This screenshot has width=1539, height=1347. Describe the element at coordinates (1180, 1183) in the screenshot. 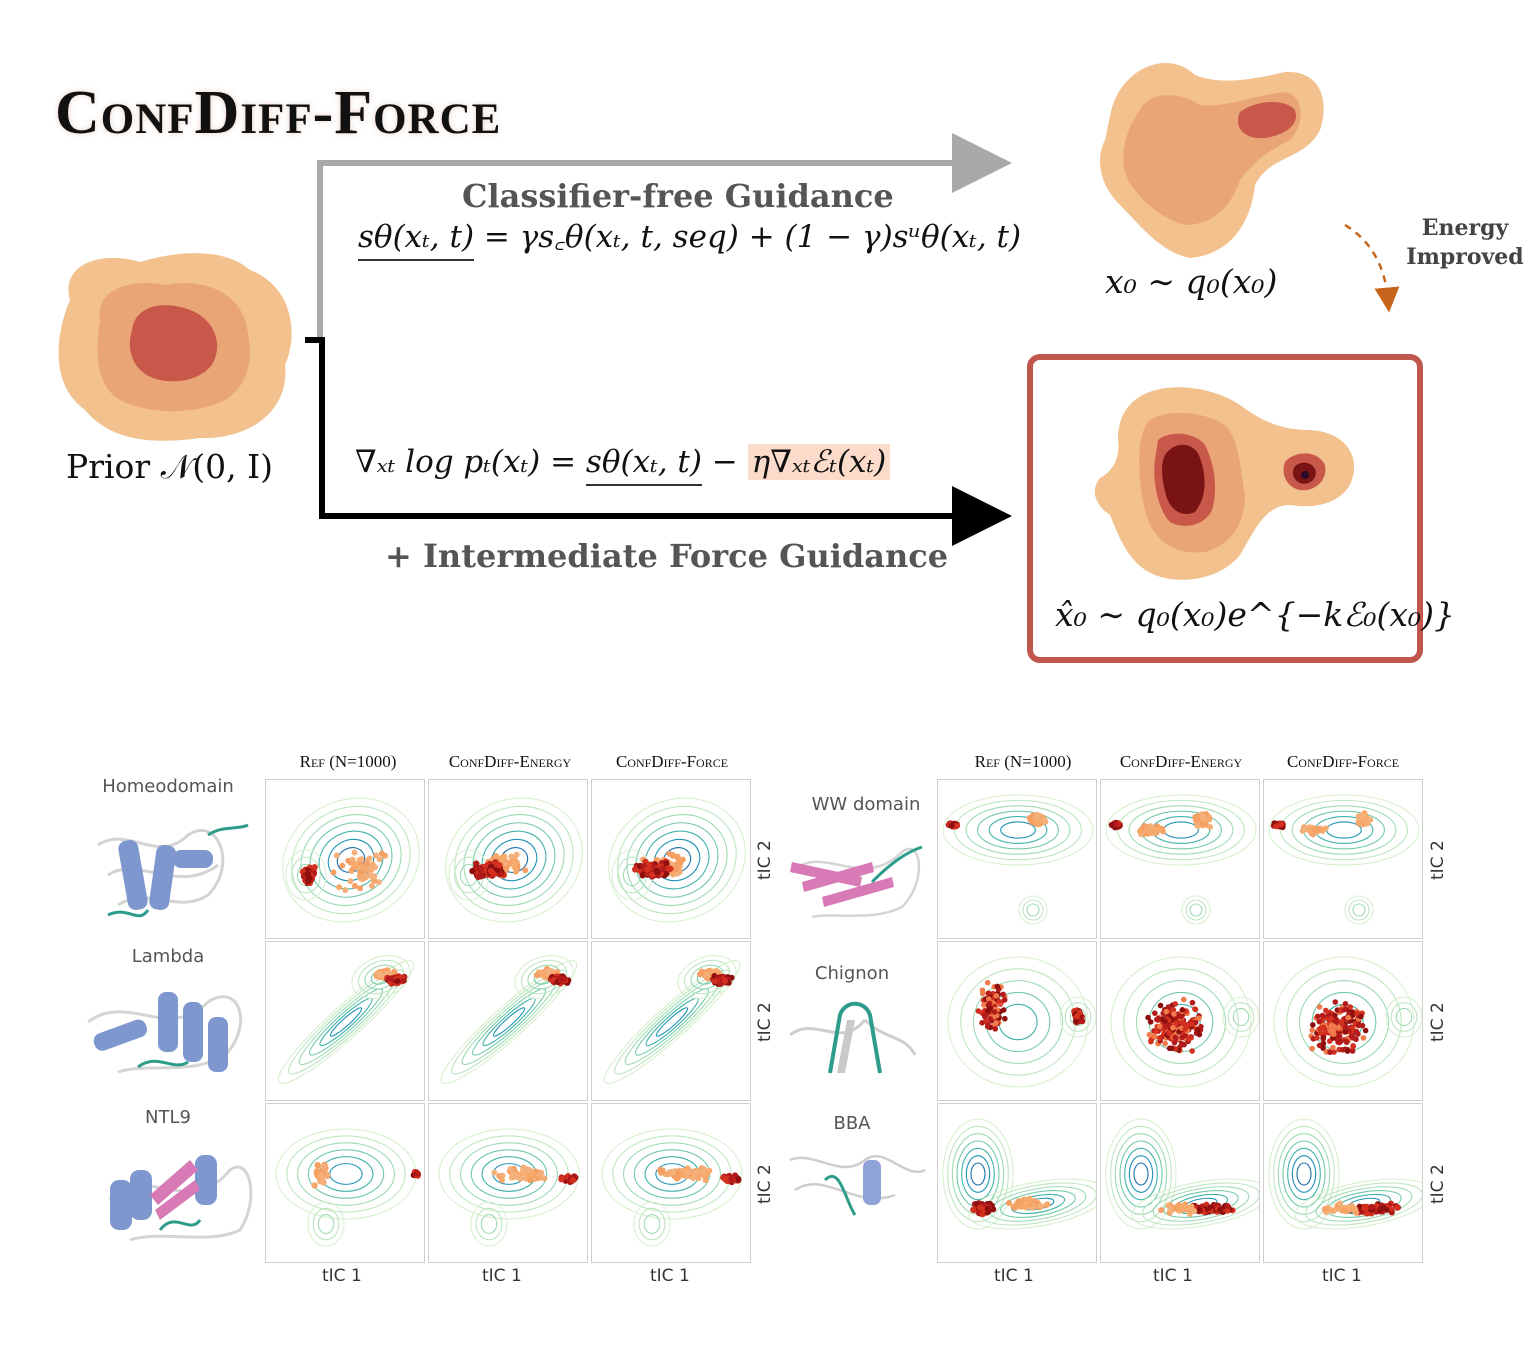

I see `panel-bba-energy` at that location.